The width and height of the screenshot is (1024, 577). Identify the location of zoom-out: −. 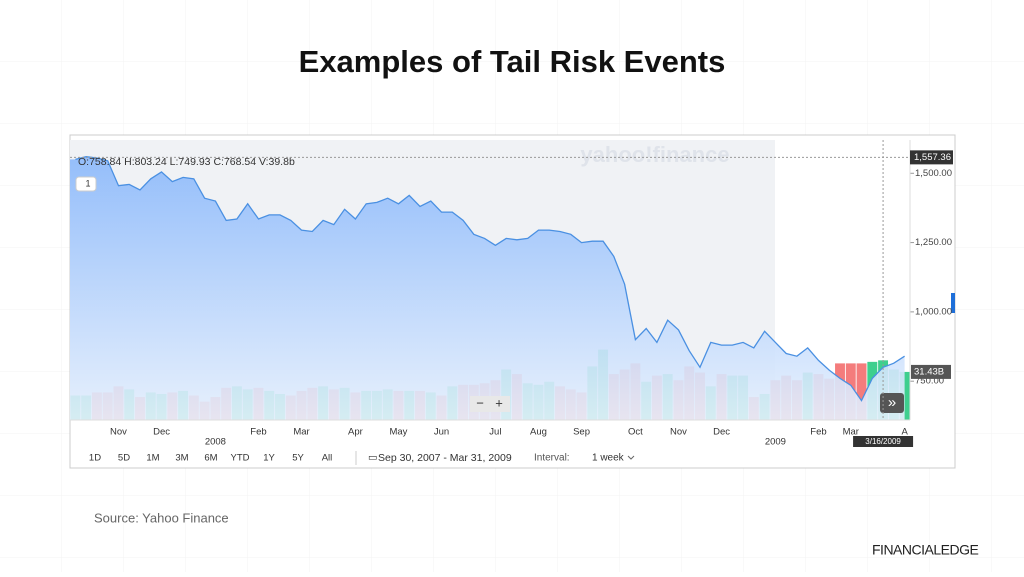
(480, 402).